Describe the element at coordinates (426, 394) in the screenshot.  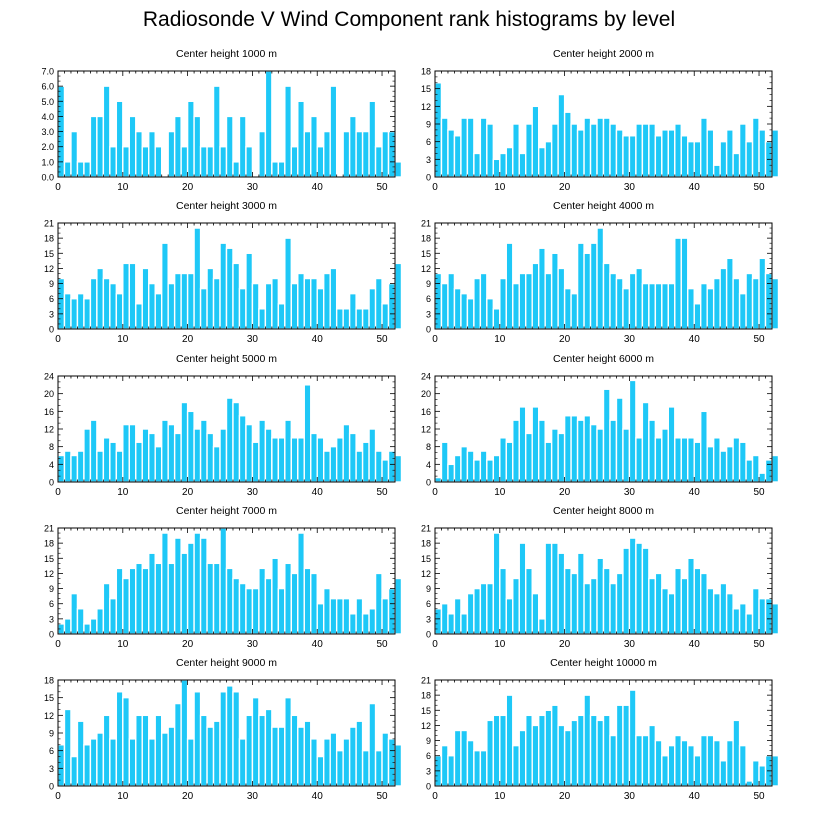
I see `y-tick-label: 20` at that location.